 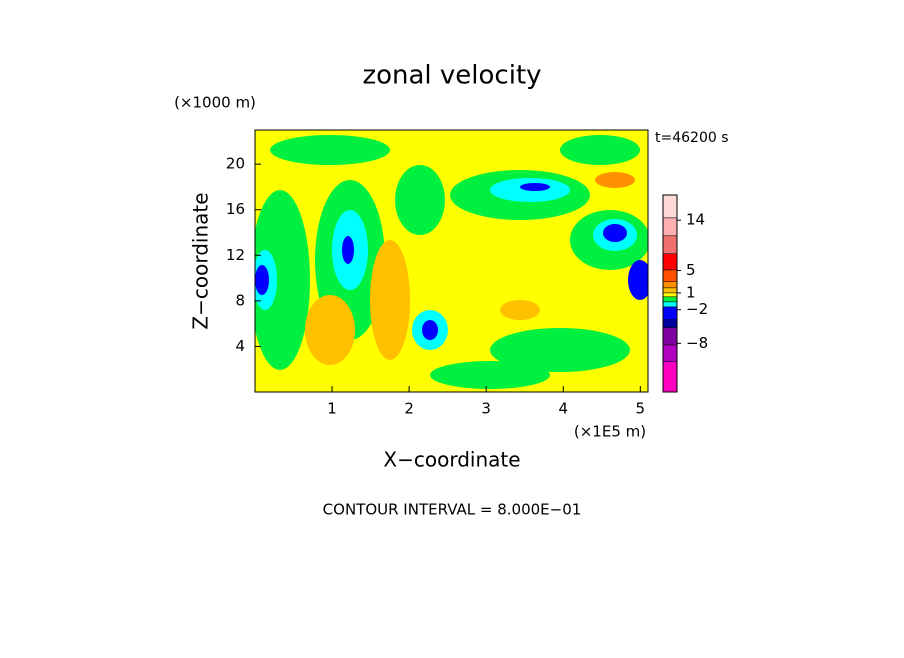 What do you see at coordinates (451, 460) in the screenshot?
I see `x-axis-label: X−coordinate` at bounding box center [451, 460].